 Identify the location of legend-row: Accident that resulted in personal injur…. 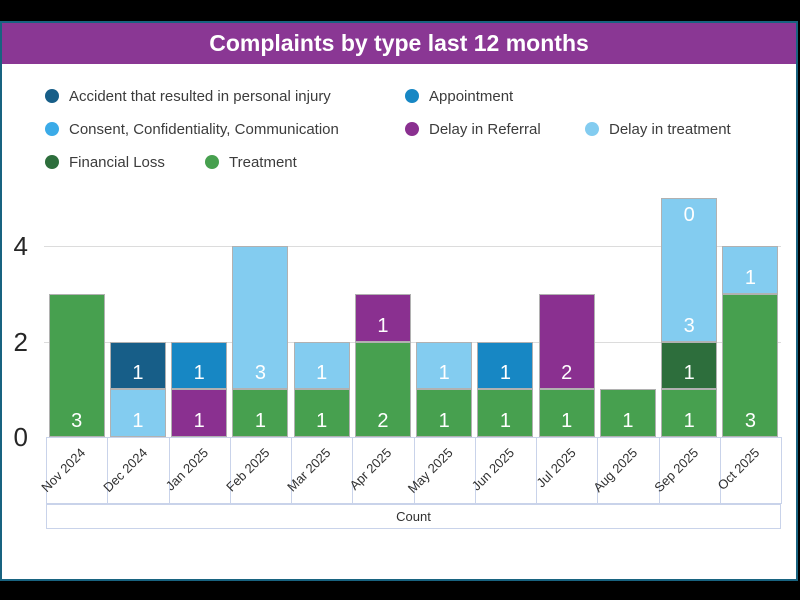
(410, 96).